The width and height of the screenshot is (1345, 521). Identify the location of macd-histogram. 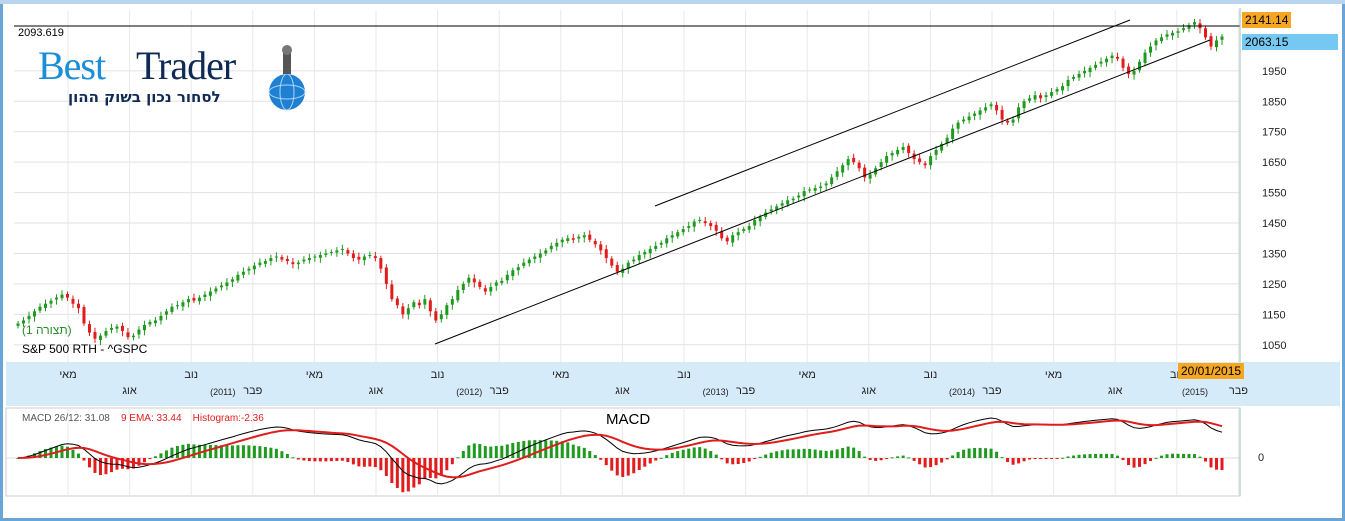
(620, 466).